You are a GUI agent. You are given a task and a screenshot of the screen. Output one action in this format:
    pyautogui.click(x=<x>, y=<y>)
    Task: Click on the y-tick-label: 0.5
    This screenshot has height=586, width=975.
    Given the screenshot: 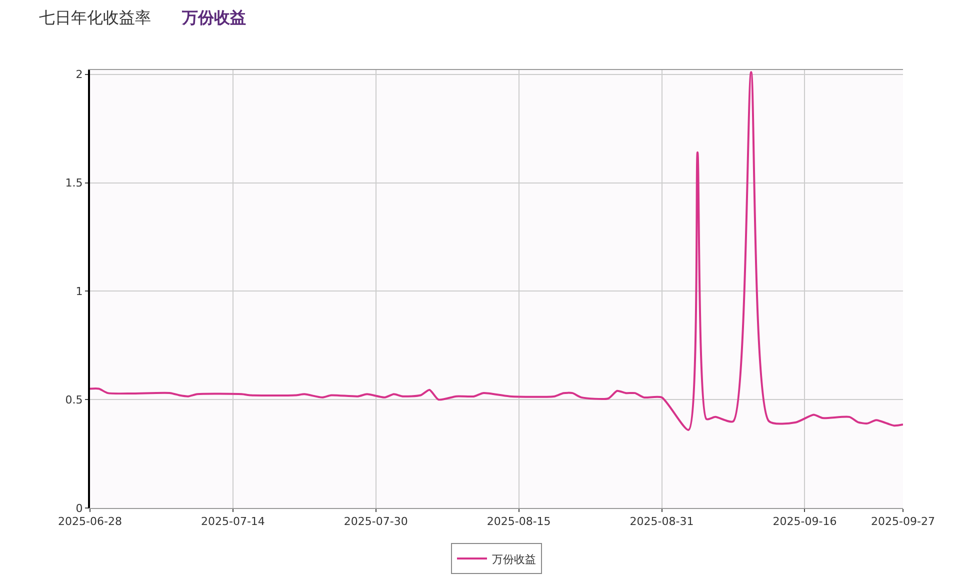 What is the action you would take?
    pyautogui.click(x=74, y=399)
    